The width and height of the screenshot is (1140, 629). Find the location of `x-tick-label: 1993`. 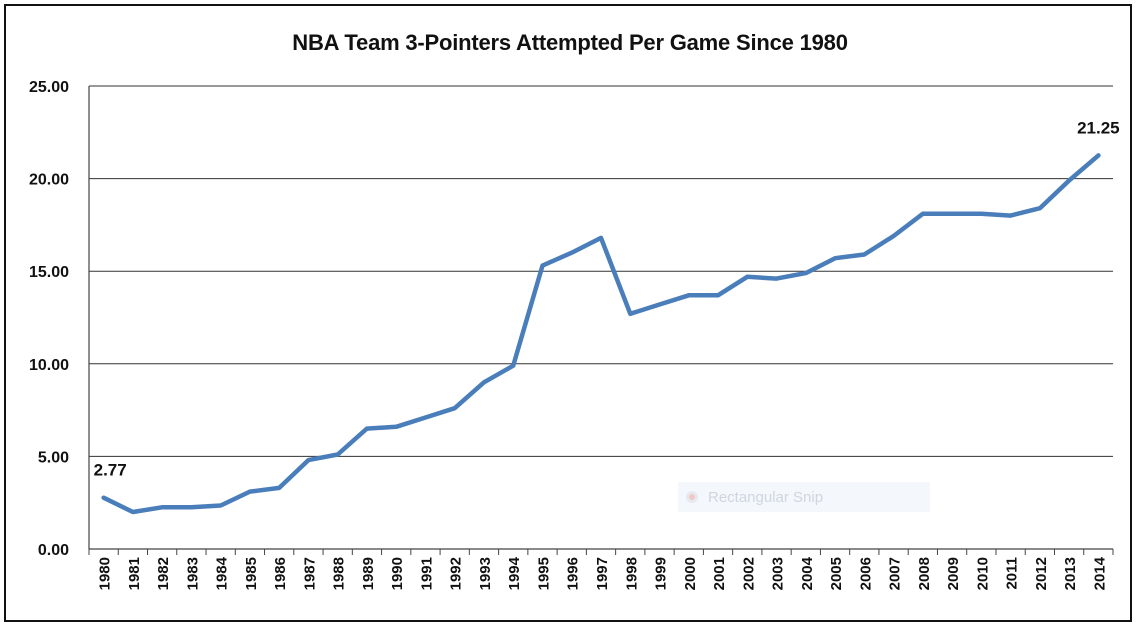

x-tick-label: 1993 is located at coordinates (485, 573).